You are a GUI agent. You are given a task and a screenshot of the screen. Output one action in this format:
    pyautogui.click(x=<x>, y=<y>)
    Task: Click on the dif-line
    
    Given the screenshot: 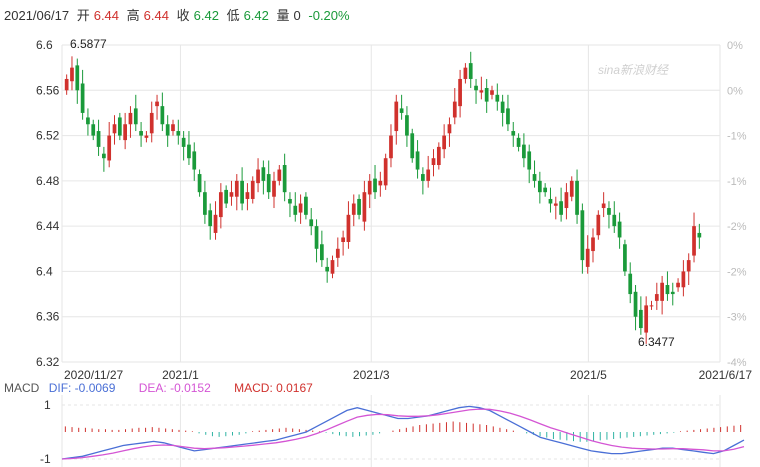 What is the action you would take?
    pyautogui.click(x=403, y=432)
    